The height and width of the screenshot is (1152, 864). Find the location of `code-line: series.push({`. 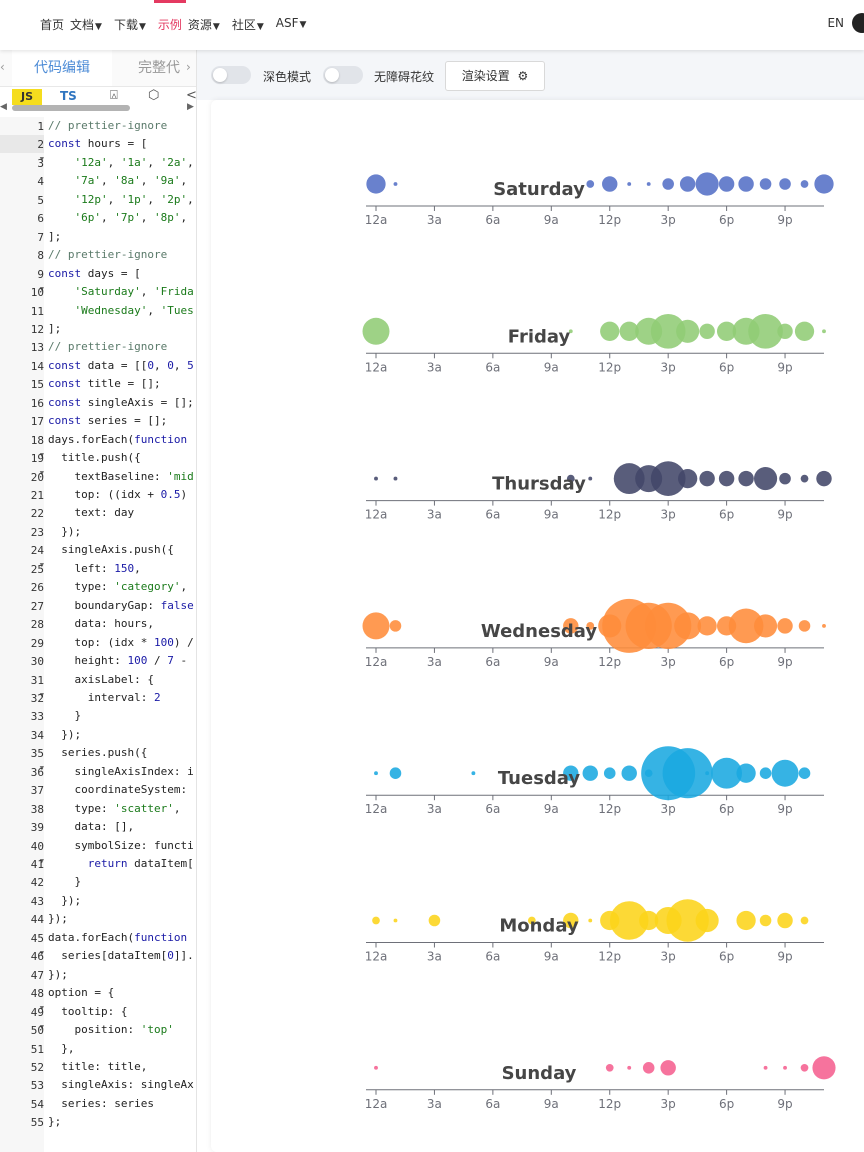

code-line: series.push({ is located at coordinates (98, 753).